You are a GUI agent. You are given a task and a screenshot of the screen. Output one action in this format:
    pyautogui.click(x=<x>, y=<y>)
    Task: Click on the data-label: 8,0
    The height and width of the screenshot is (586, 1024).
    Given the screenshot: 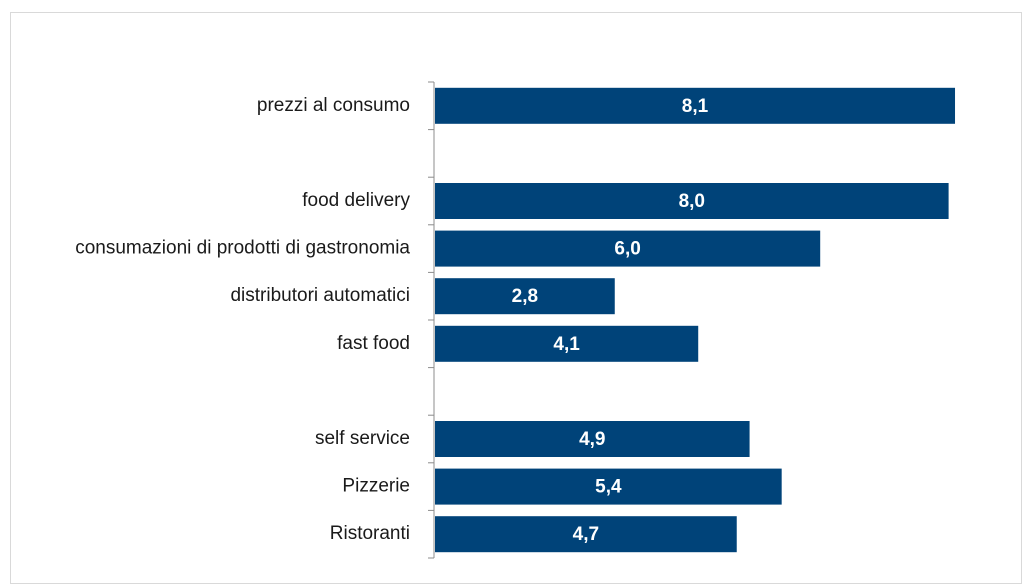 What is the action you would take?
    pyautogui.click(x=692, y=201)
    